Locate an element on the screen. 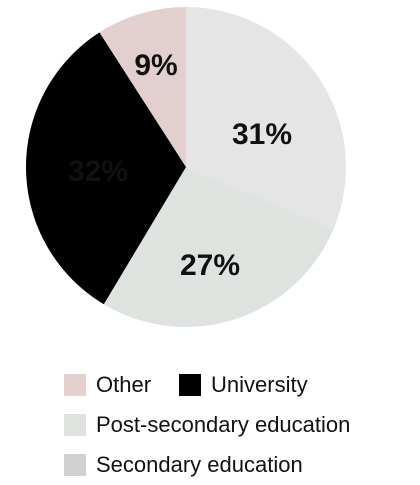  legend-item-secondary-education: Secondary education is located at coordinates (183, 465).